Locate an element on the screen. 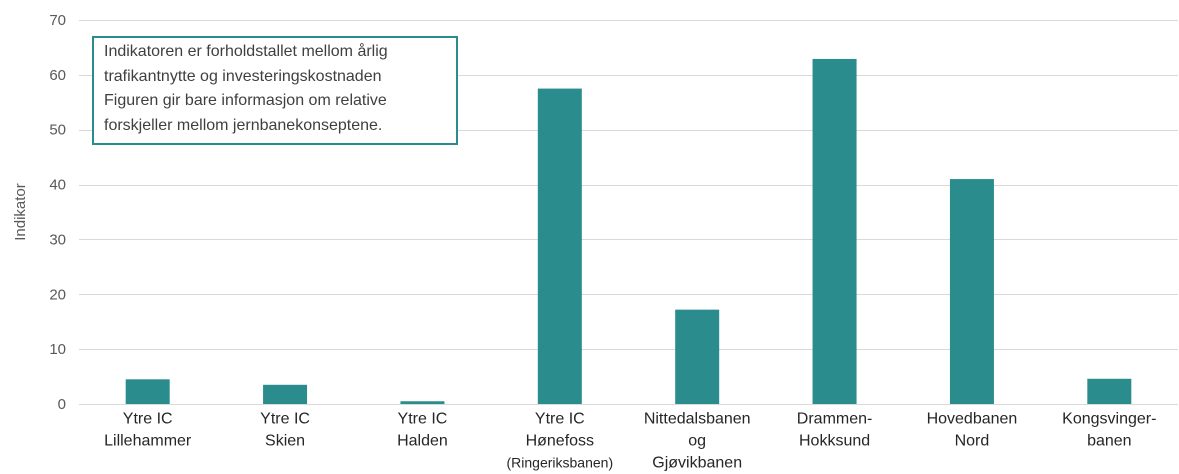 This screenshot has width=1179, height=474. annotation-line: trafikantnytte og investeringskostnaden is located at coordinates (243, 76).